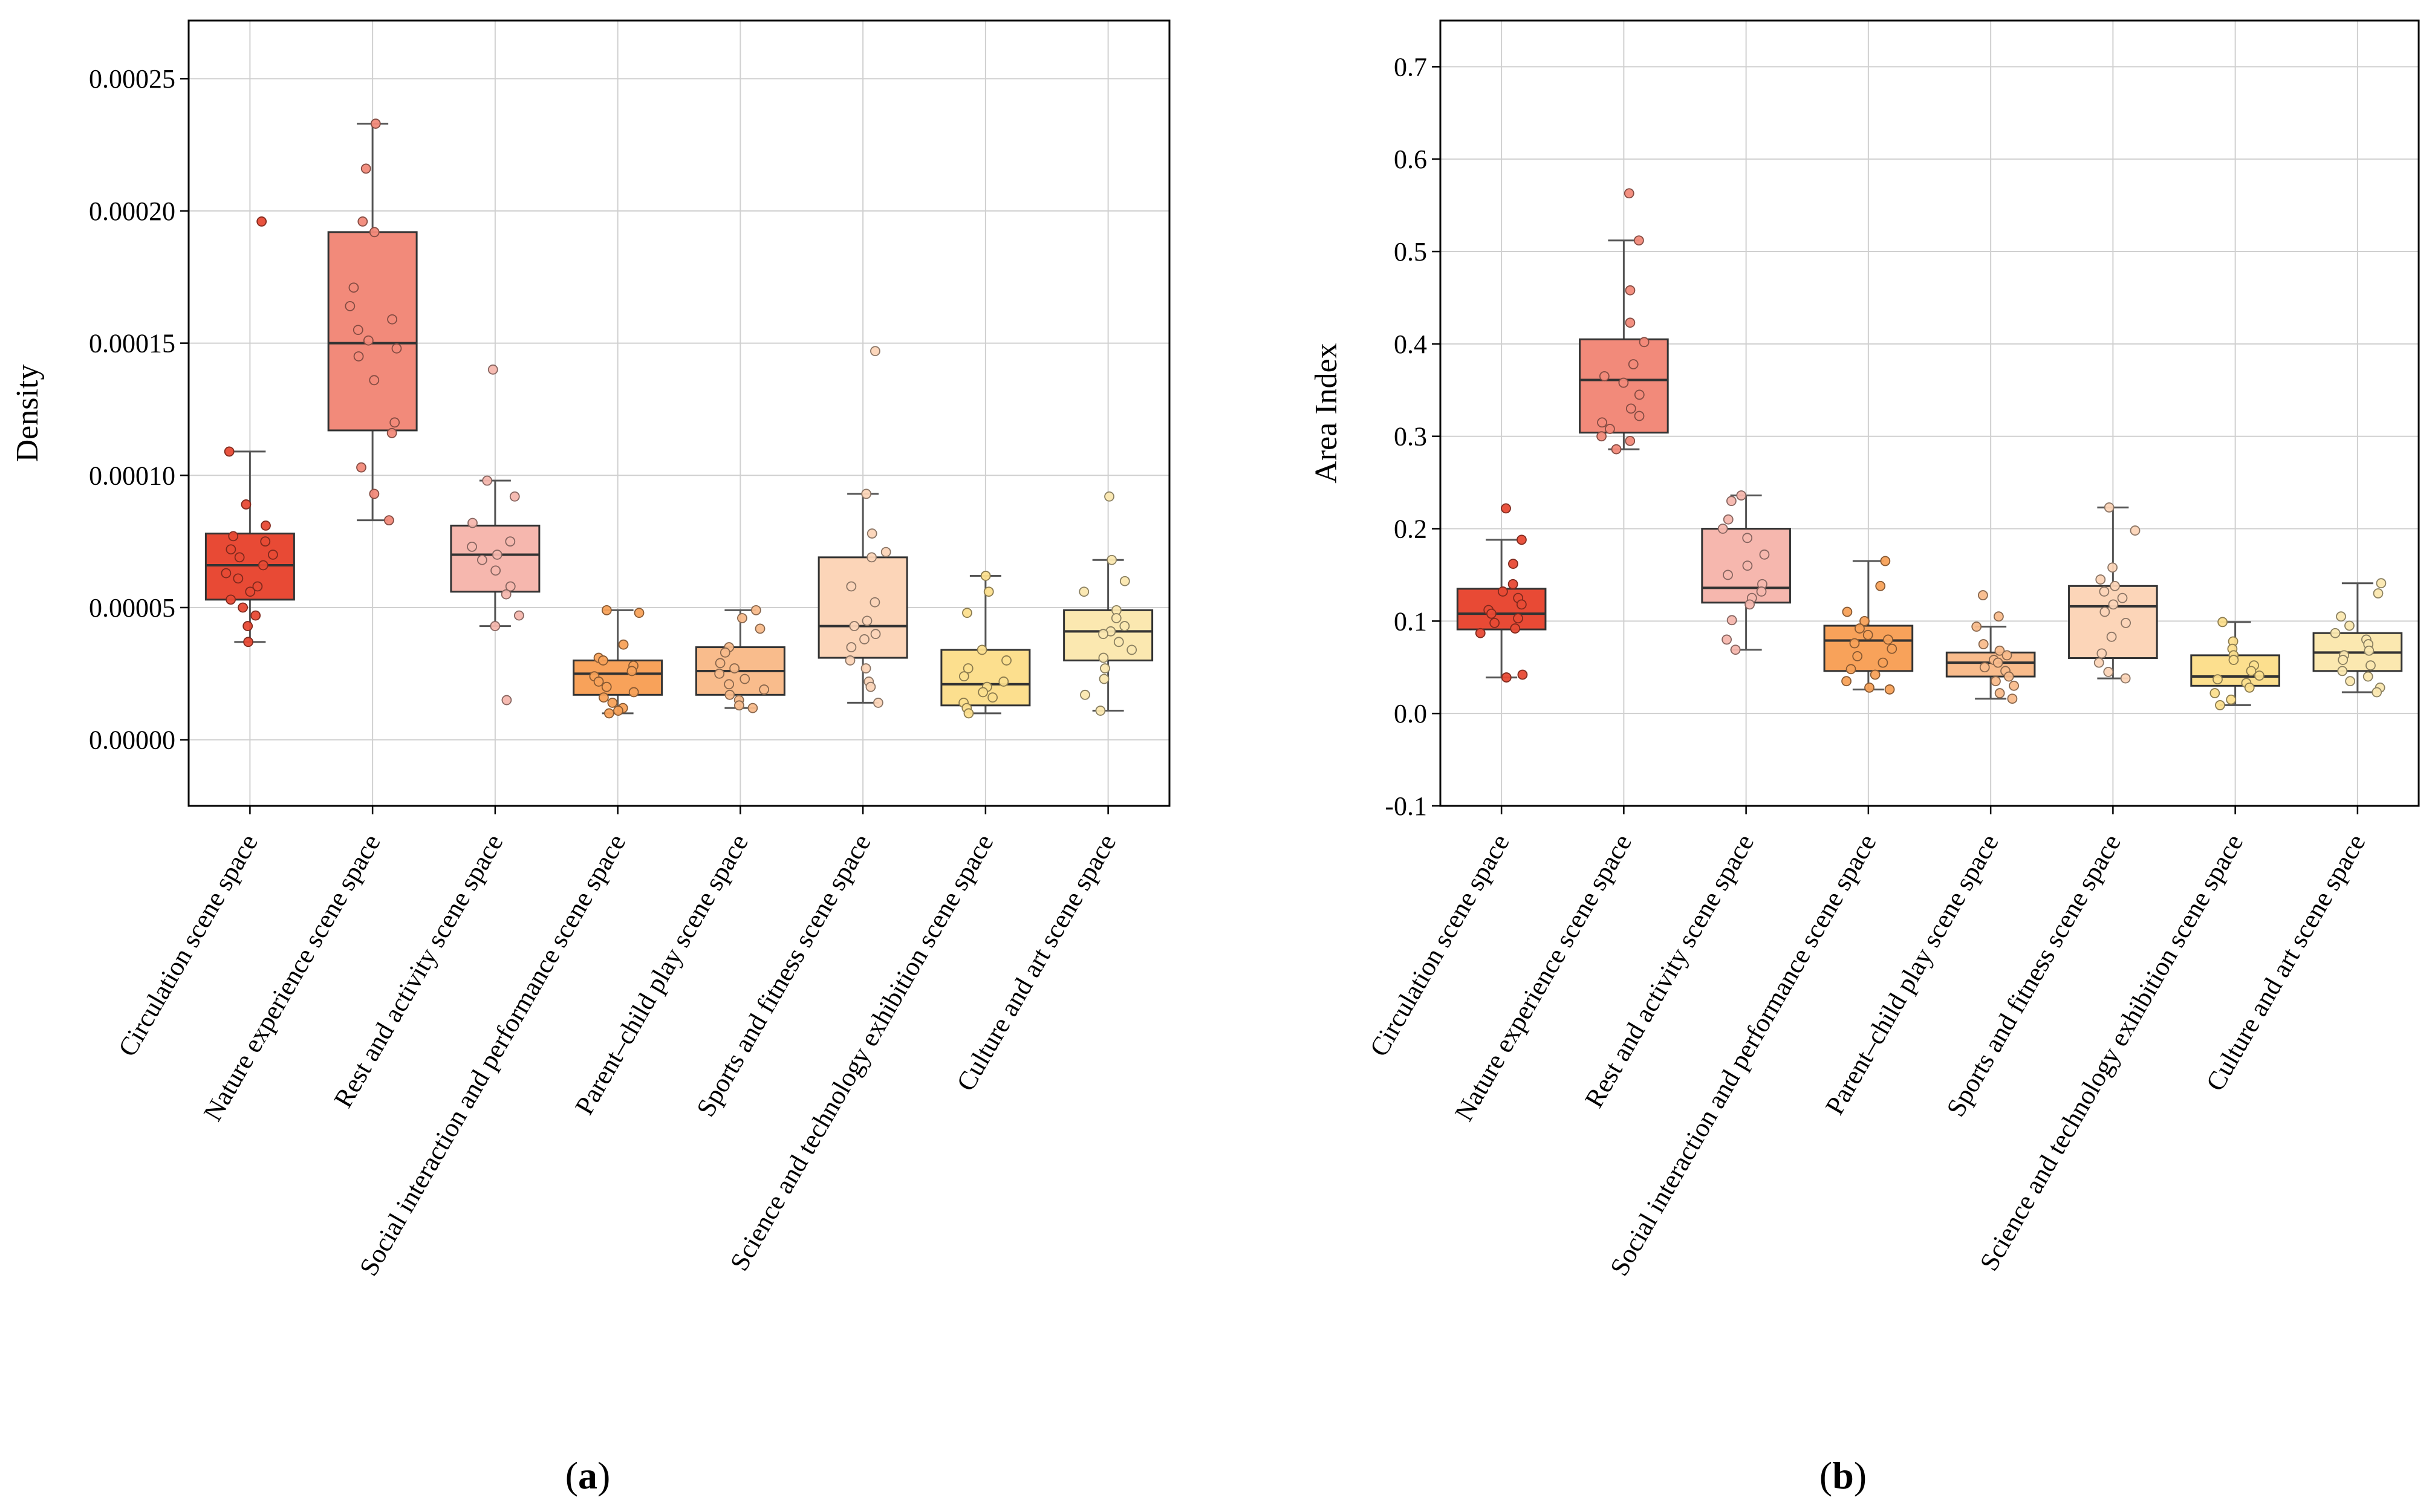 Image resolution: width=2432 pixels, height=1512 pixels. Describe the element at coordinates (1410, 252) in the screenshot. I see `y-tick-label: 0.5` at that location.